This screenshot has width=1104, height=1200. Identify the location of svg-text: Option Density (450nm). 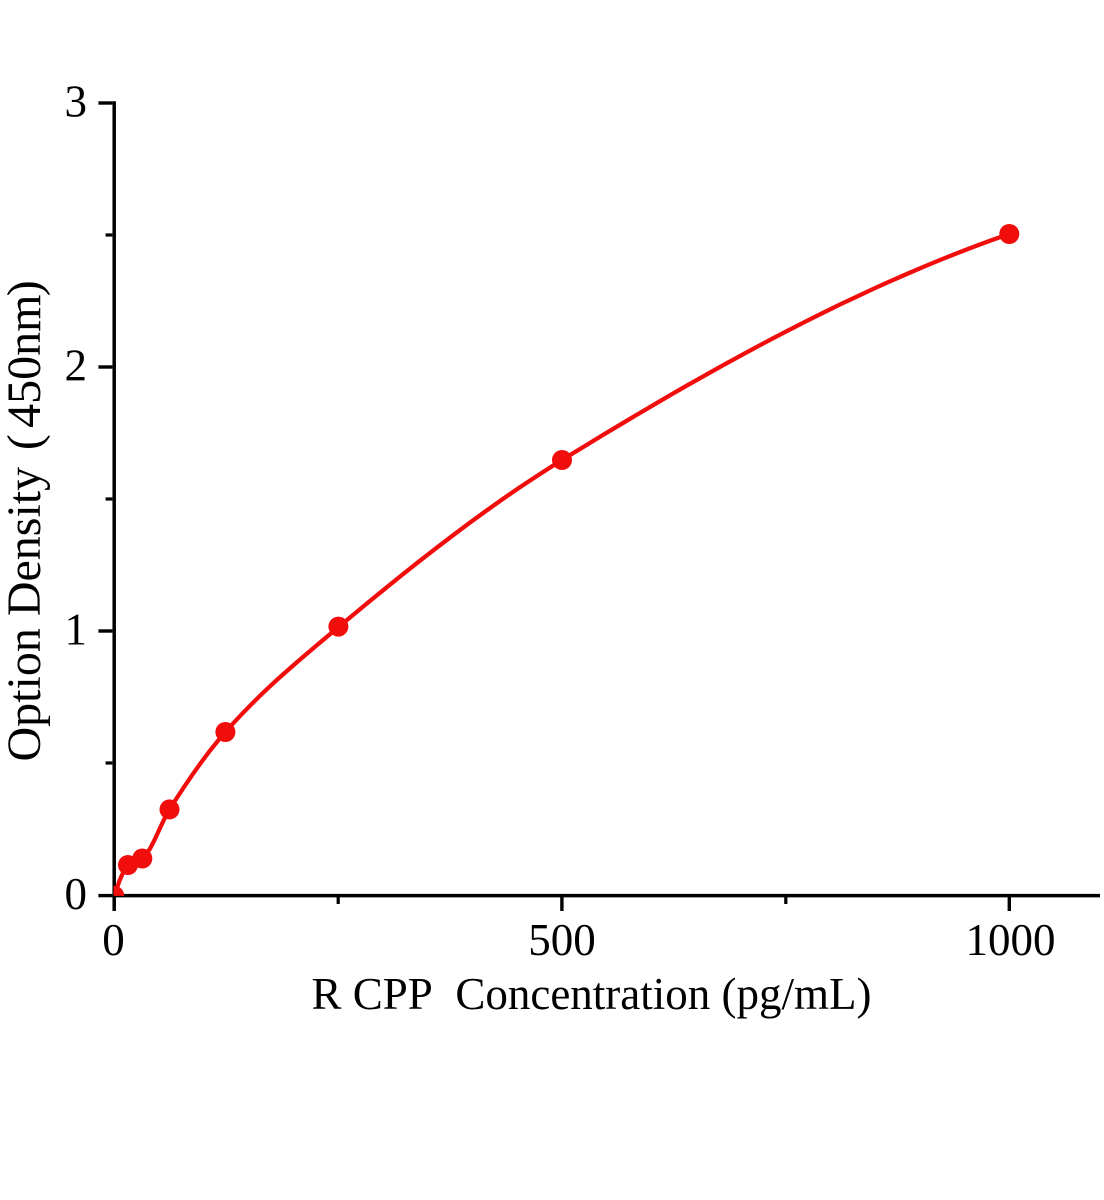
(25, 520).